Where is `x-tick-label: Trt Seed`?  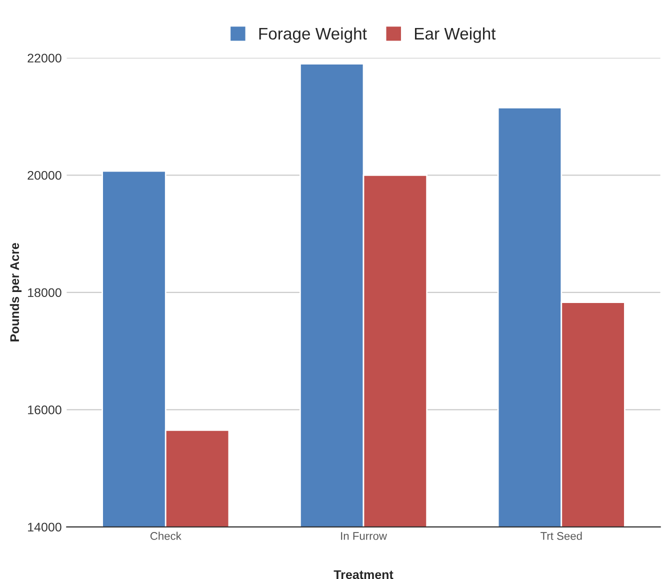
x-tick-label: Trt Seed is located at coordinates (561, 536).